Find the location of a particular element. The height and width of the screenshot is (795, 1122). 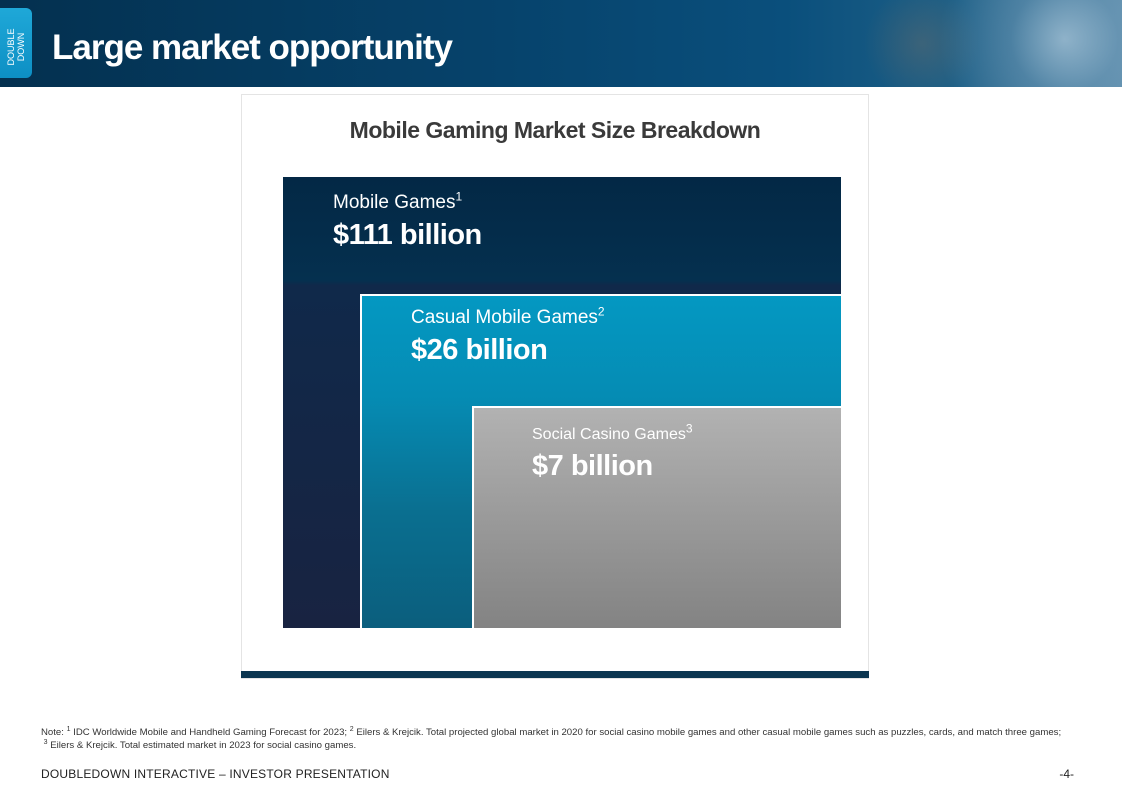

segment-value-social-casino-games: $7 billion is located at coordinates (592, 466).